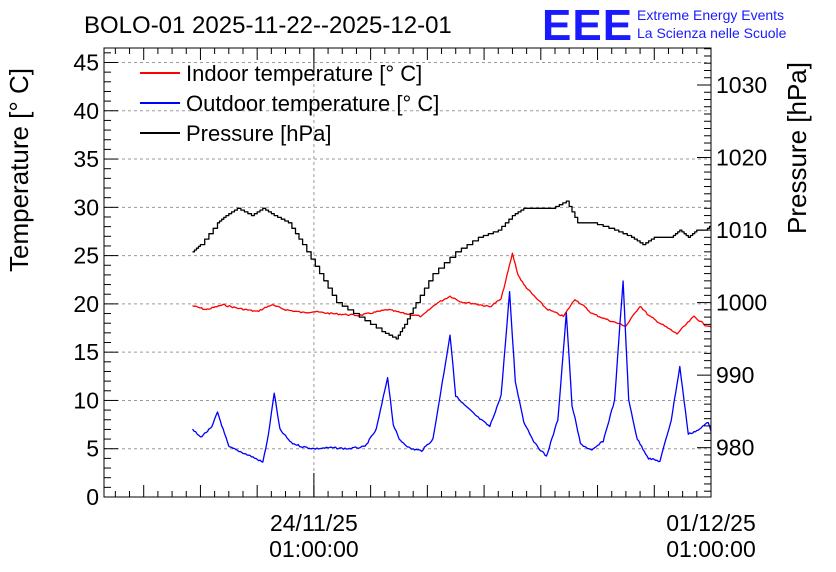 Image resolution: width=836 pixels, height=572 pixels. I want to click on y-right-tick-label: 1000, so click(741, 303).